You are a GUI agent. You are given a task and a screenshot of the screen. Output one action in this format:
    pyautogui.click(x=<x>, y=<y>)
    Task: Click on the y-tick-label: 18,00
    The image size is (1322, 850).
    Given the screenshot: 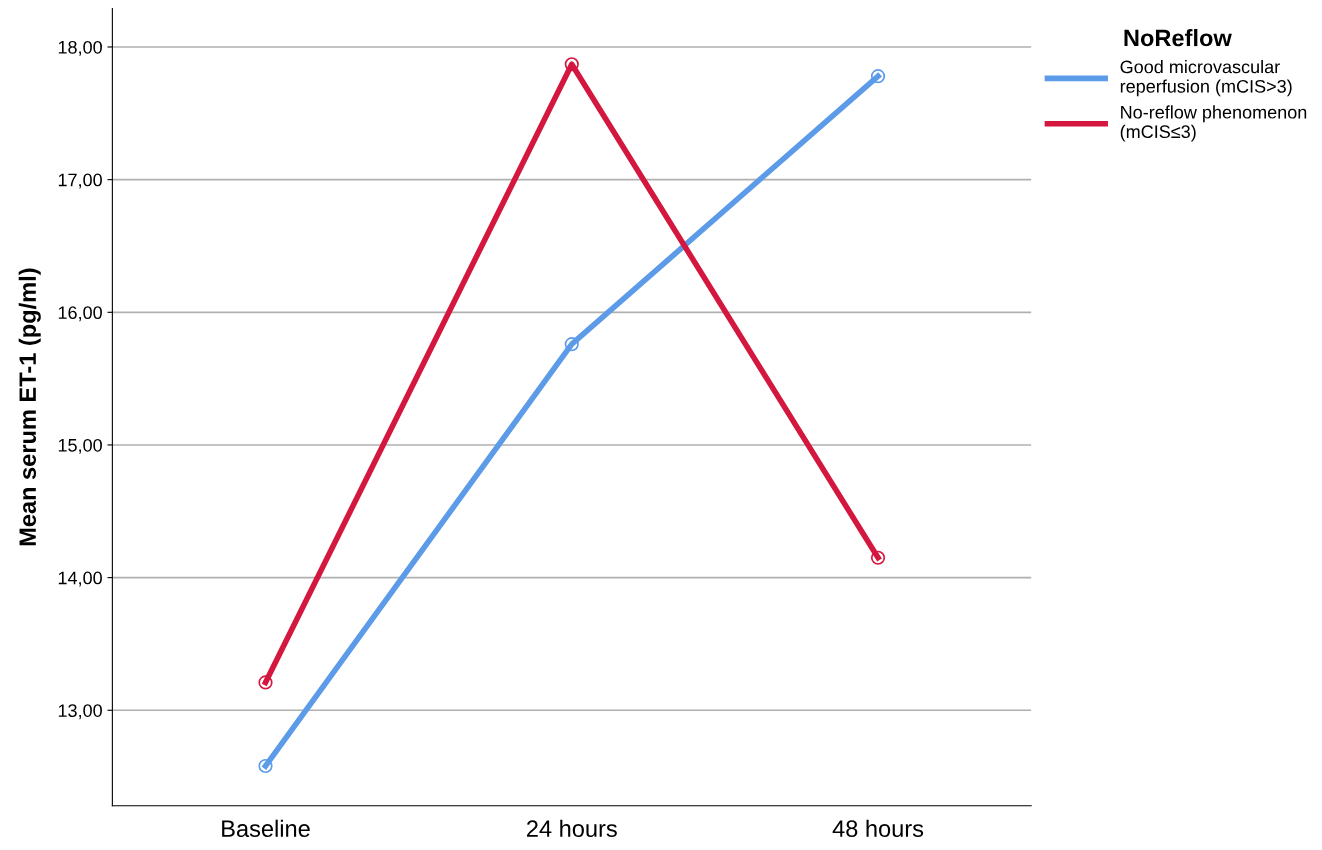 What is the action you would take?
    pyautogui.click(x=80, y=48)
    